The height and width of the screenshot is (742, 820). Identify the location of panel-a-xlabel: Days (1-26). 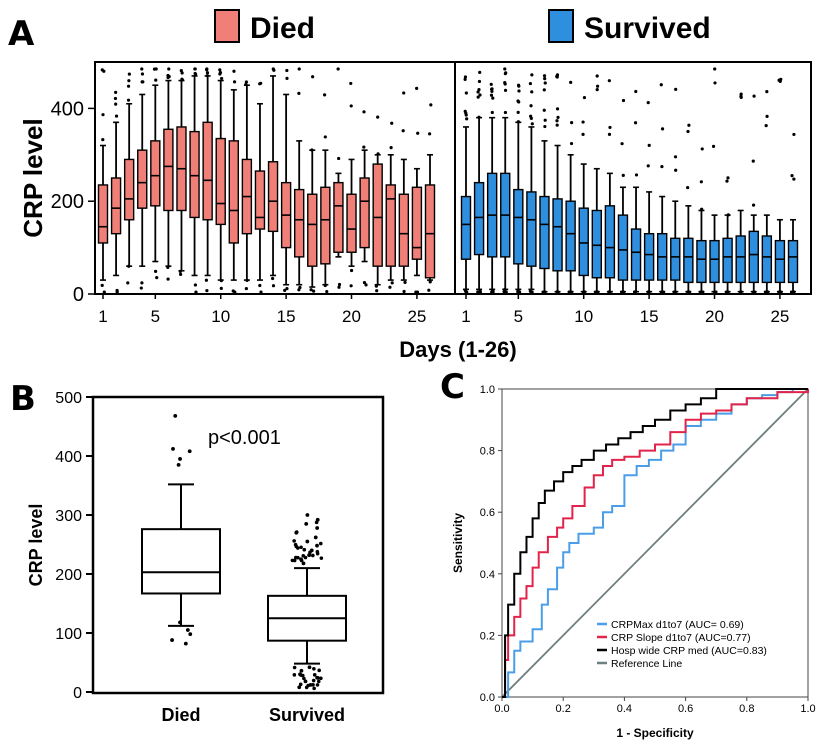
(457, 349).